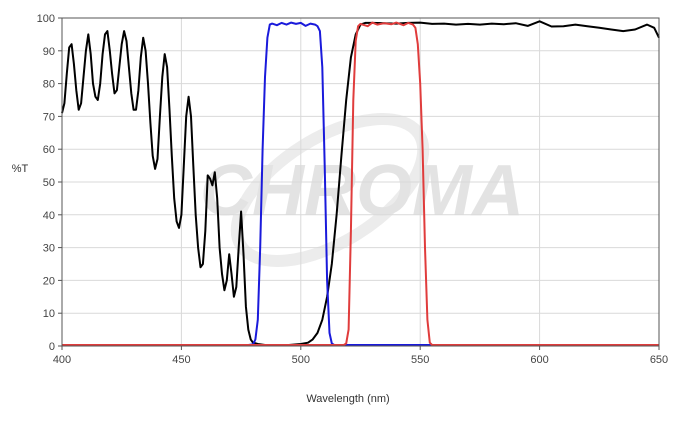 The width and height of the screenshot is (700, 426). I want to click on chroma-watermark-text: CHROMA, so click(362, 191).